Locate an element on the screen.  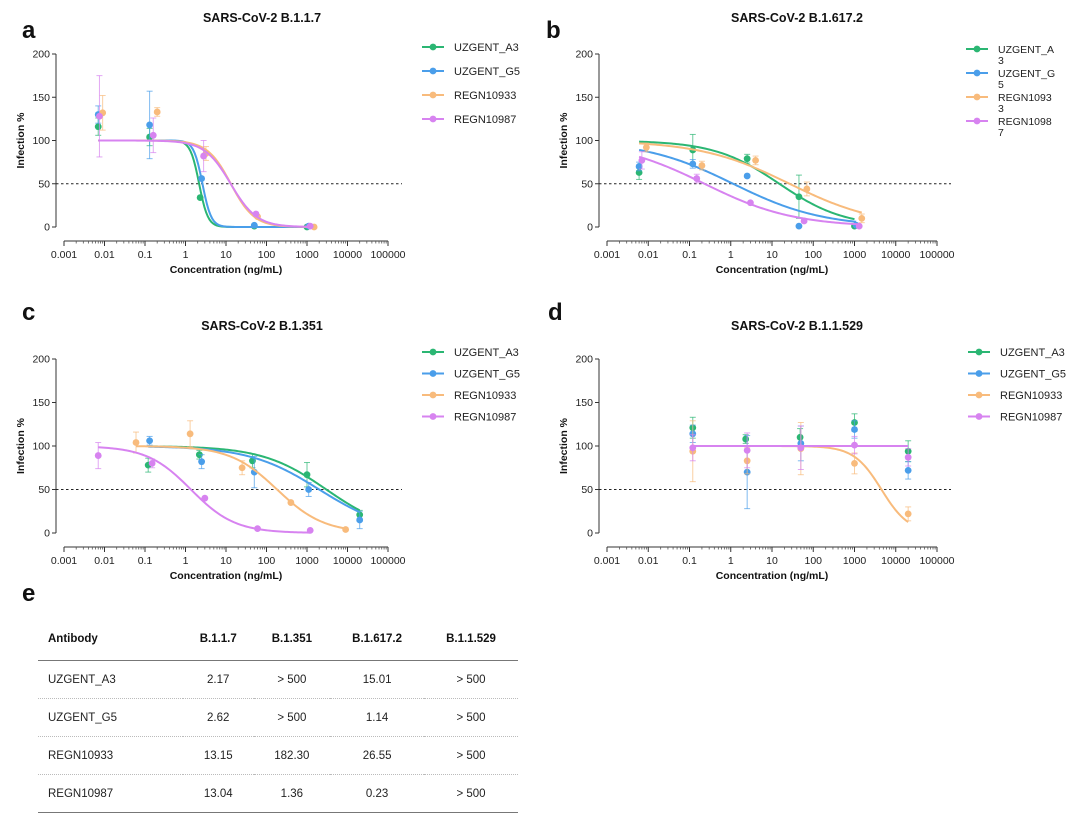
table-header-cell: B.1.351 is located at coordinates (292, 639).